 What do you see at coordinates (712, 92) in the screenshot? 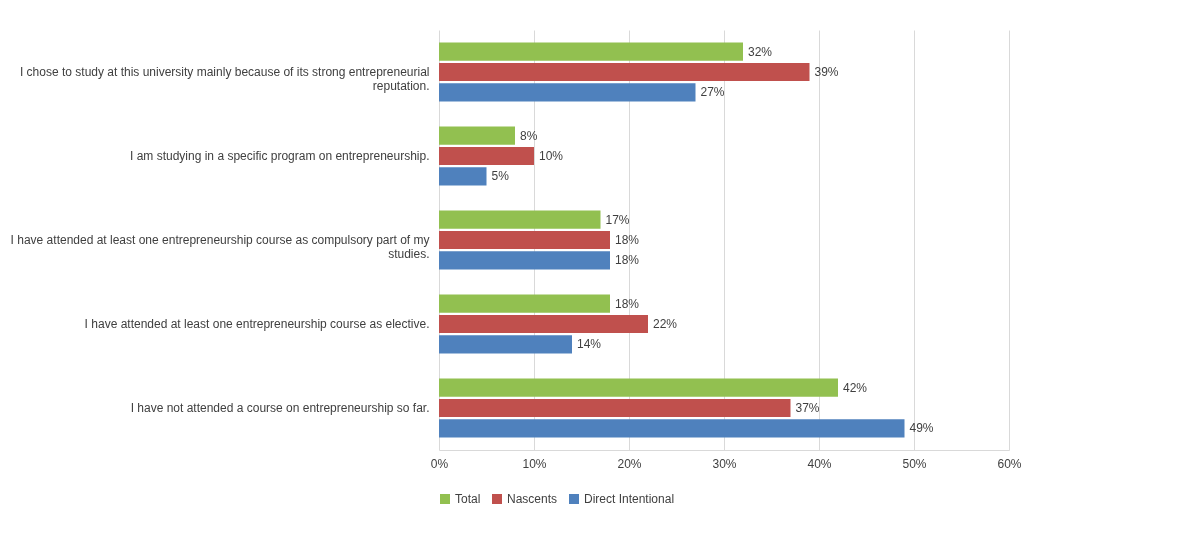
I see `data-label: 27%` at bounding box center [712, 92].